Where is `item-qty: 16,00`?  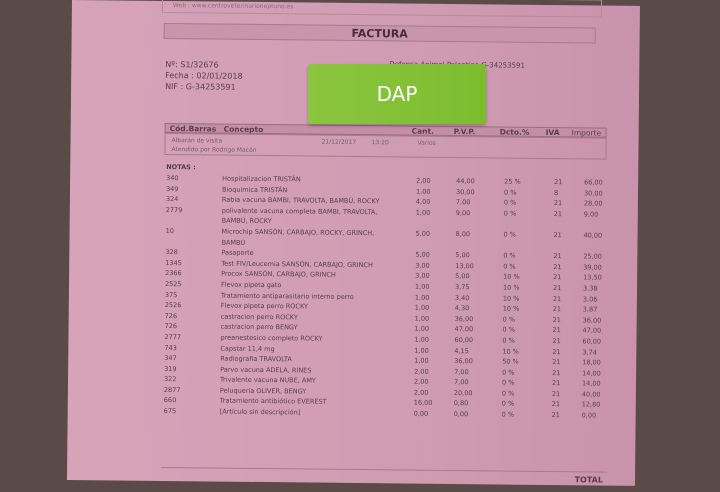
item-qty: 16,00 is located at coordinates (423, 403).